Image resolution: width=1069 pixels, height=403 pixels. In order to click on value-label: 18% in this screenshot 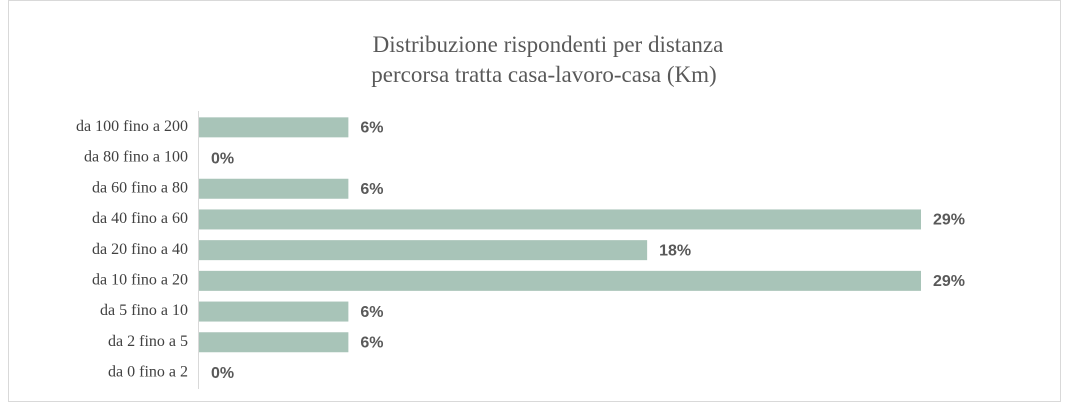, I will do `click(675, 250)`.